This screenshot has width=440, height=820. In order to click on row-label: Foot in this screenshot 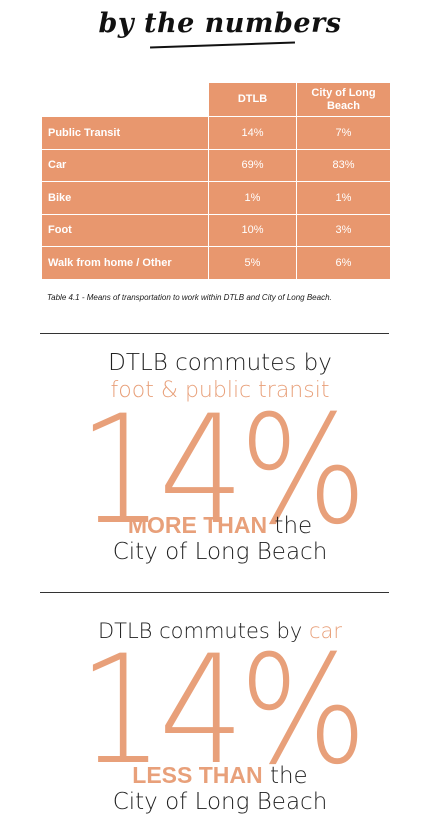, I will do `click(125, 230)`.